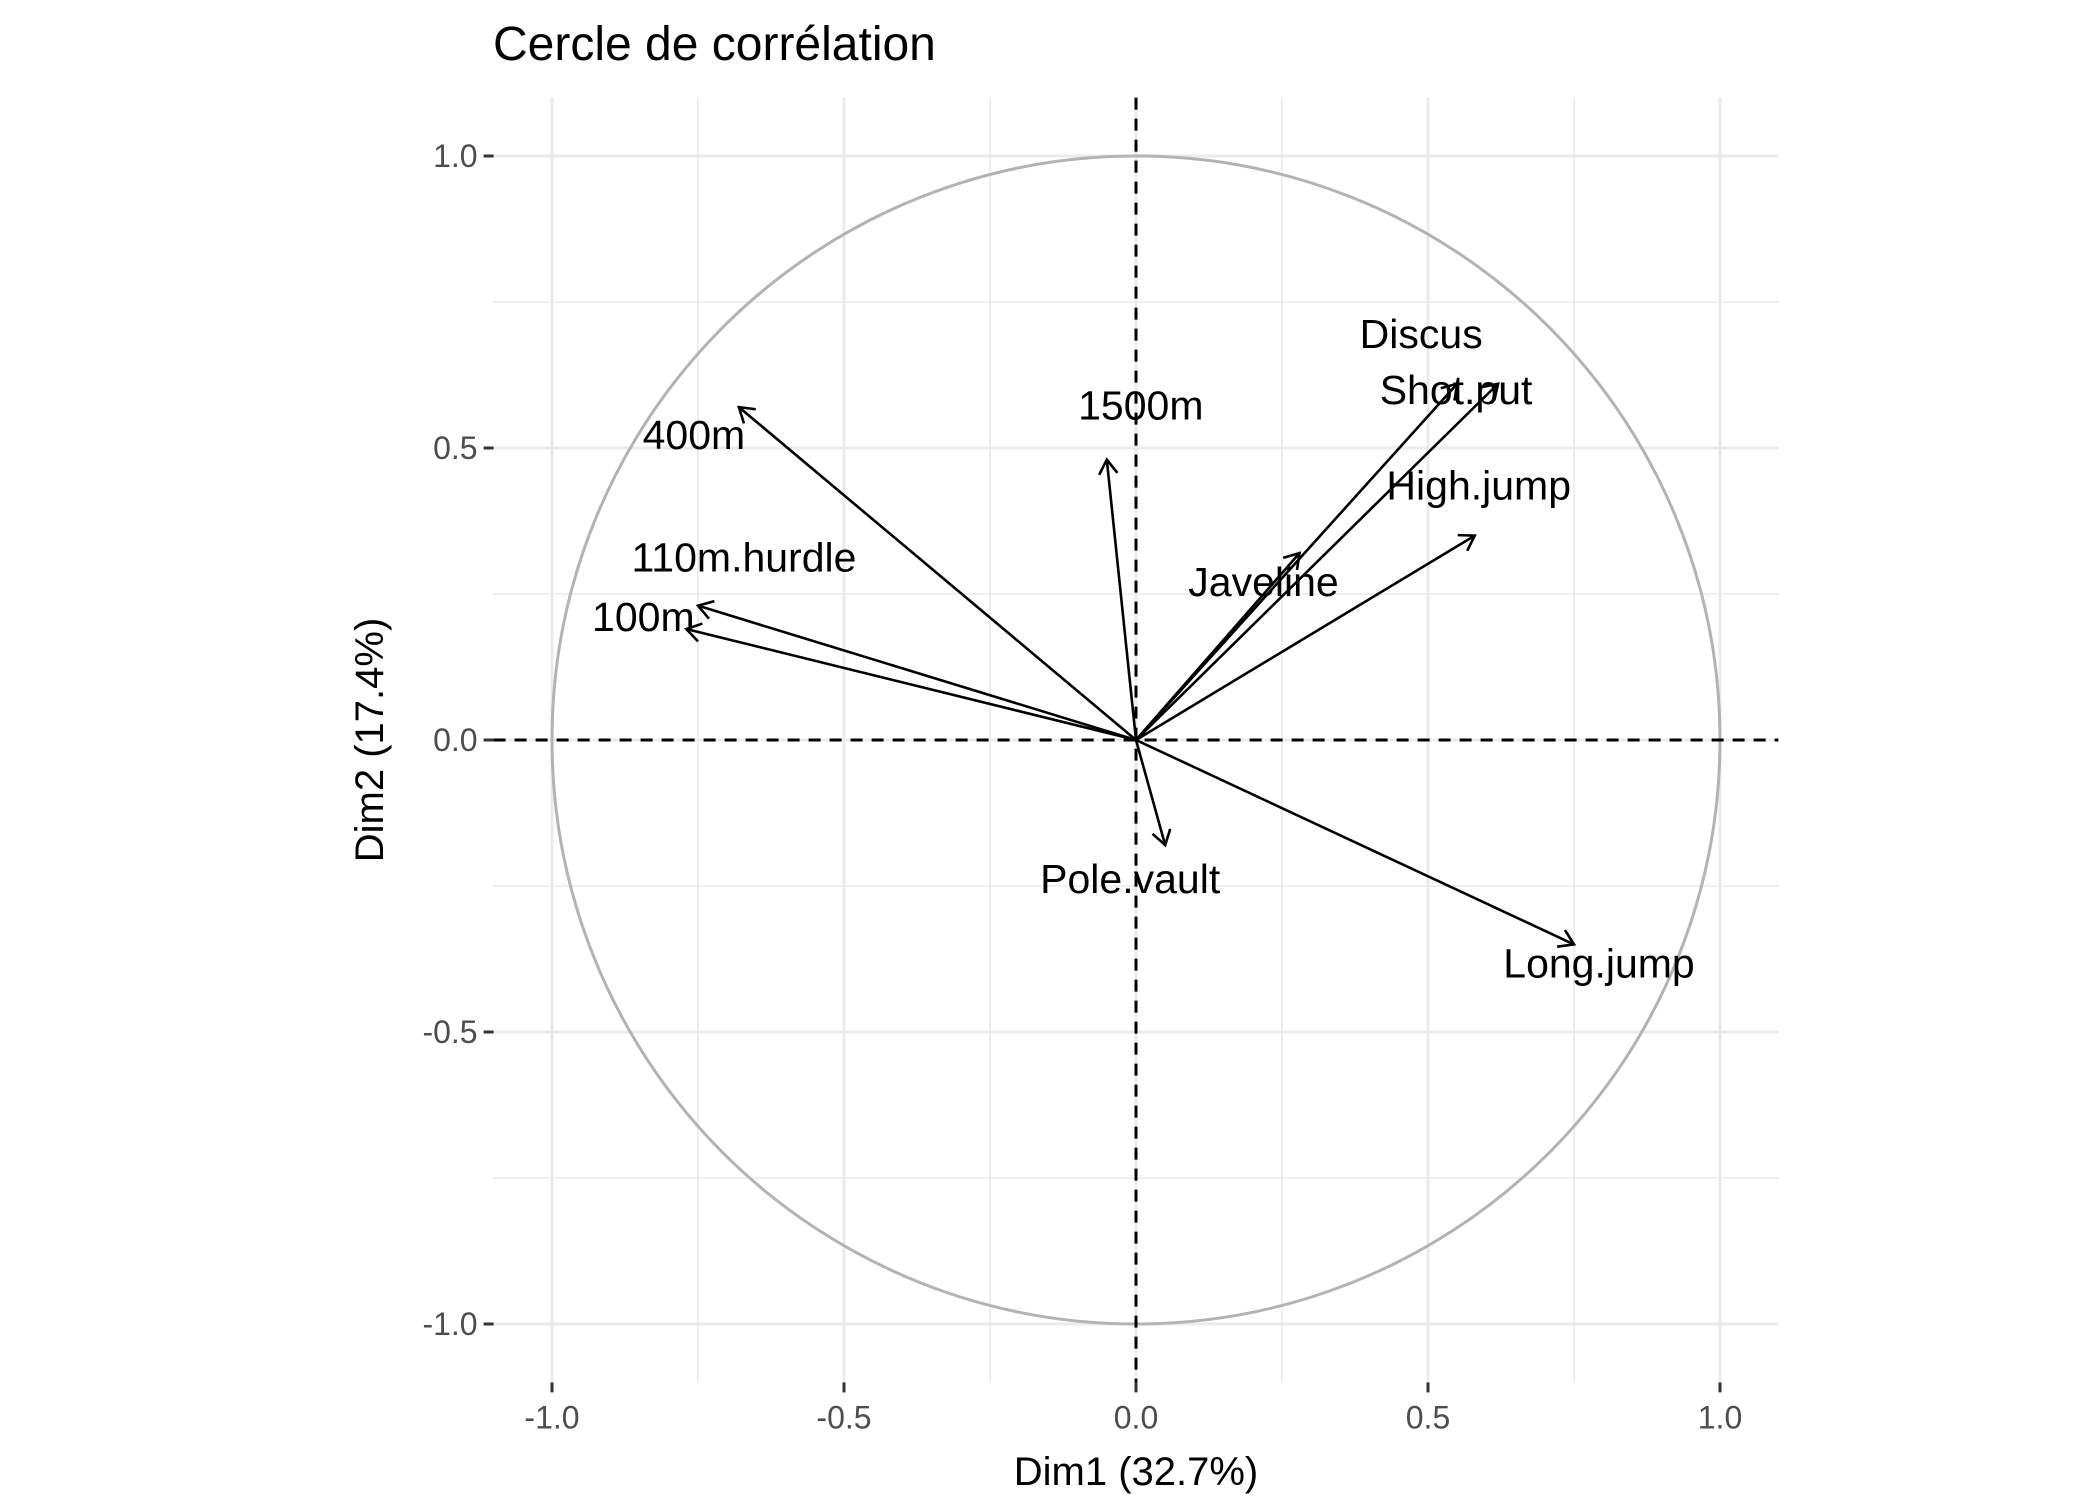  I want to click on arrow-javeline, so click(1218, 646).